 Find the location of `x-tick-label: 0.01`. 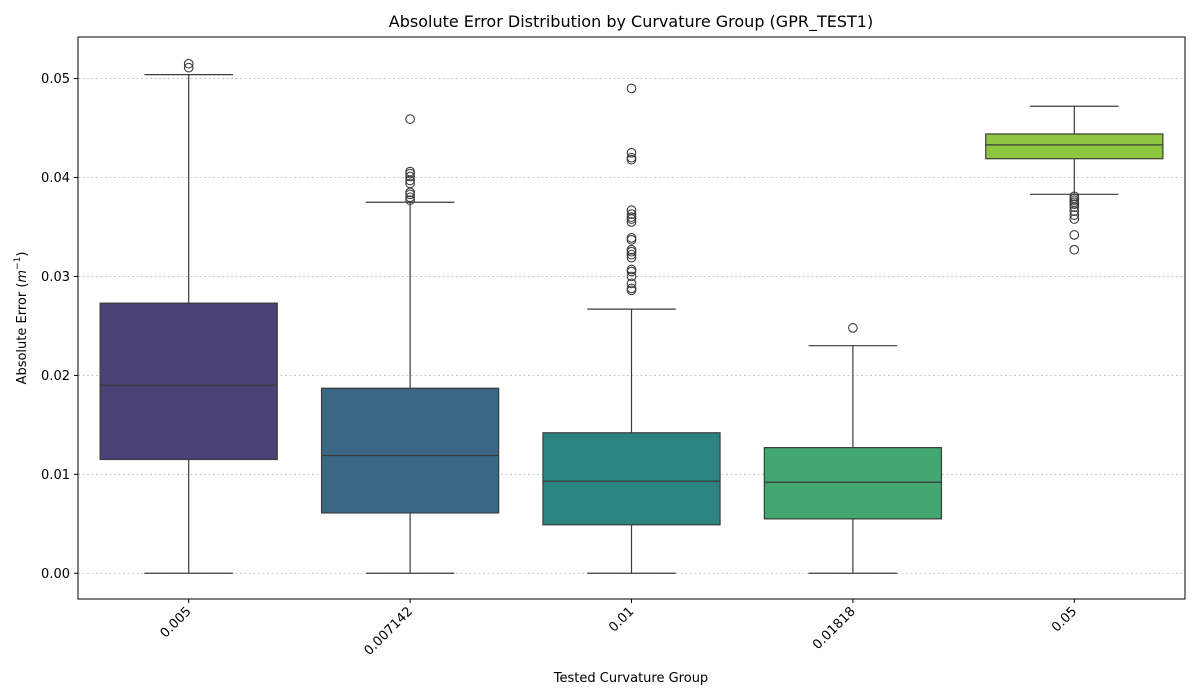

x-tick-label: 0.01 is located at coordinates (621, 619).